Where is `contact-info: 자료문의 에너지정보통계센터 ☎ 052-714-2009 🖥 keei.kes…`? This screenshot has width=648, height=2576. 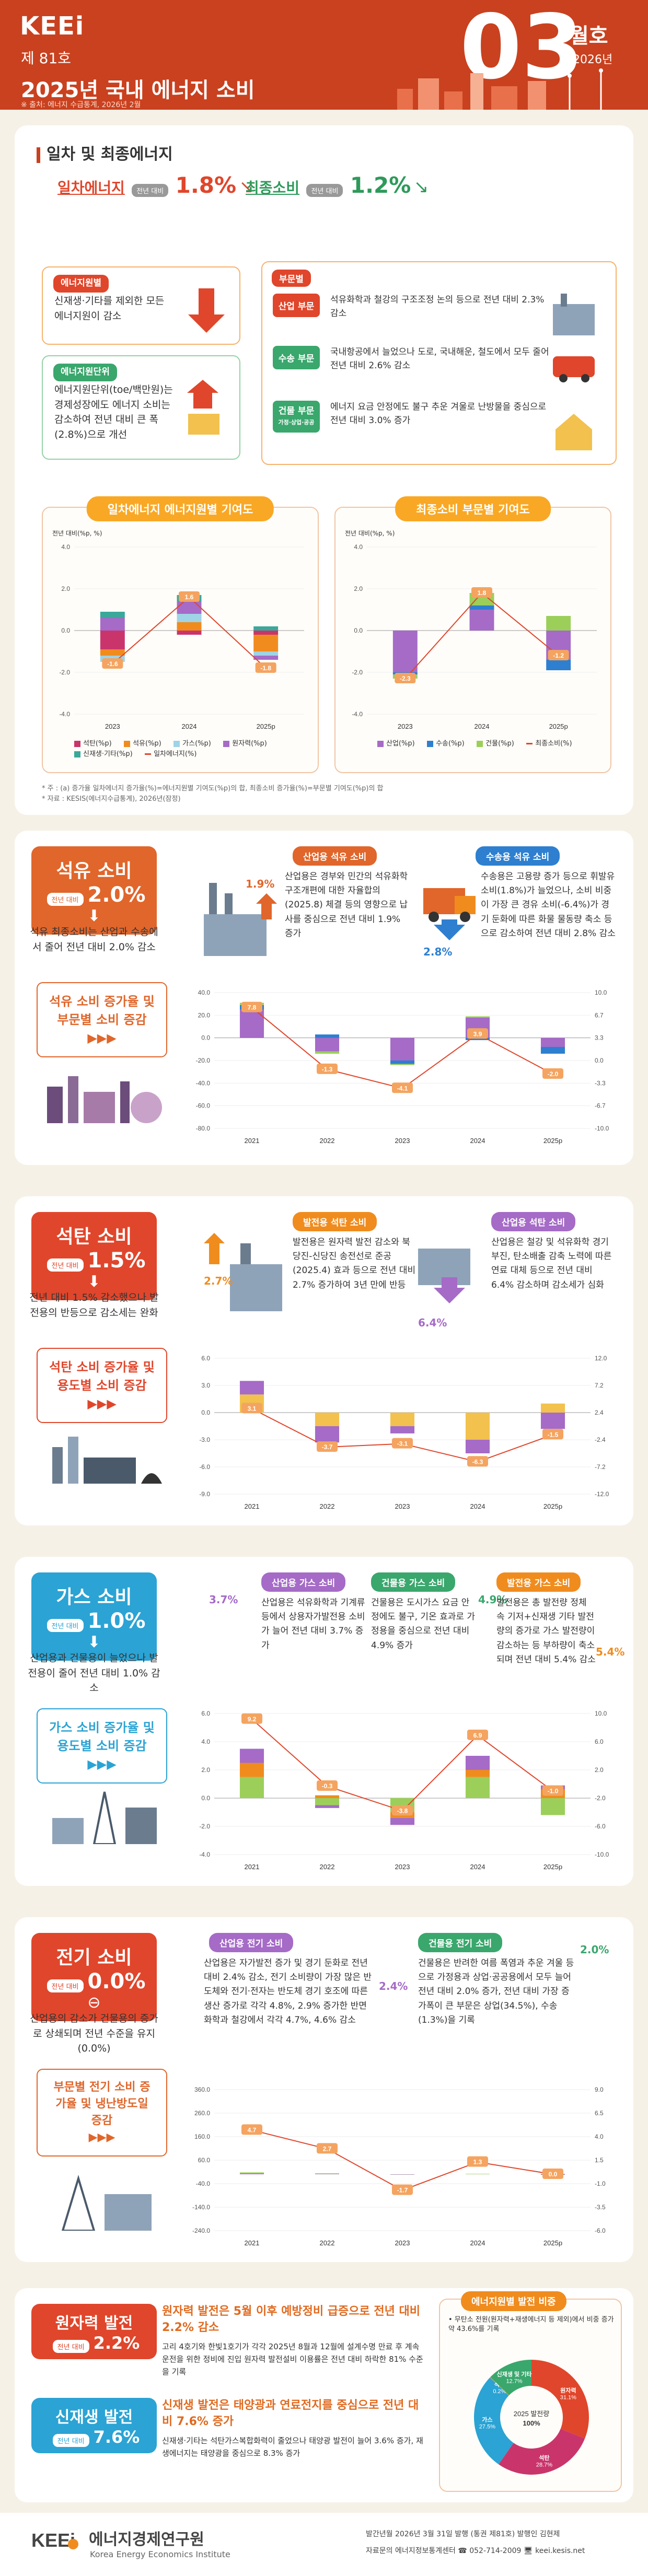
contact-info: 자료문의 에너지정보통계센터 ☎ 052-714-2009 🖥 keei.kes… is located at coordinates (475, 2551).